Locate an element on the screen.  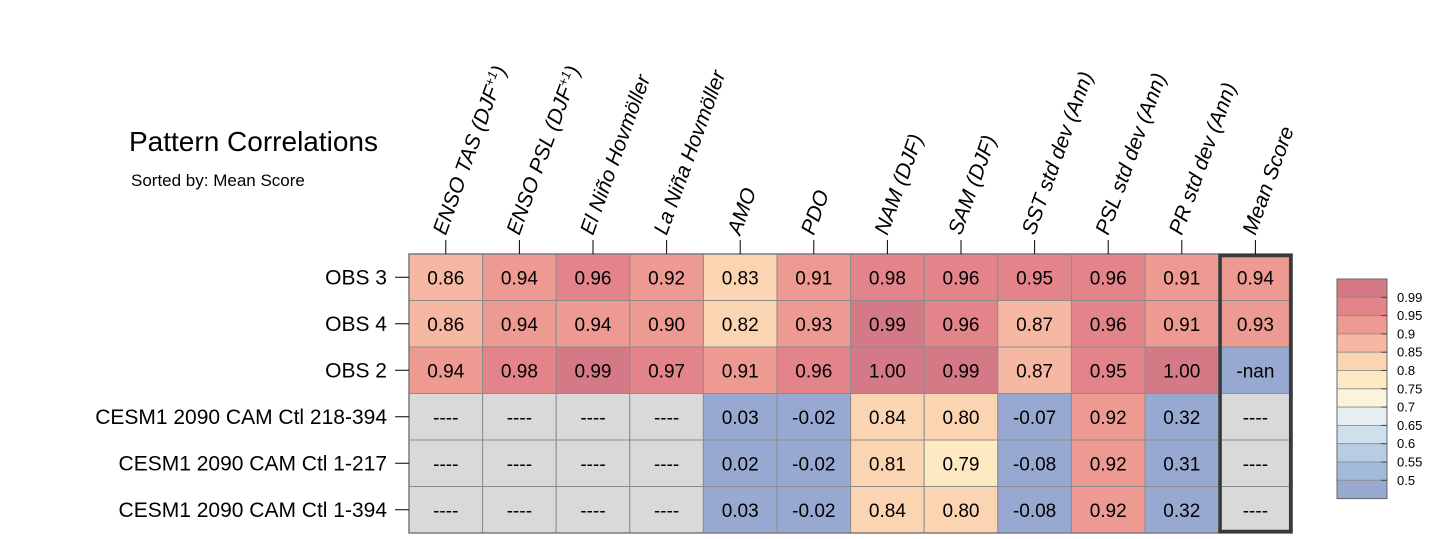
cell-value: 0.86 is located at coordinates (445, 325).